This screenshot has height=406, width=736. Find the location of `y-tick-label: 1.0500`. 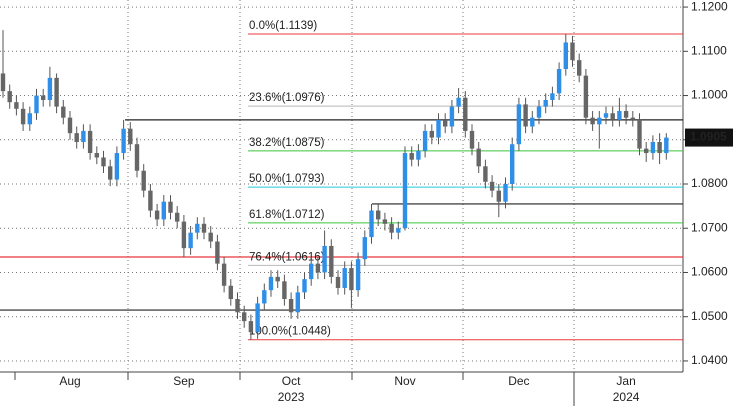

y-tick-label: 1.0500 is located at coordinates (709, 316).